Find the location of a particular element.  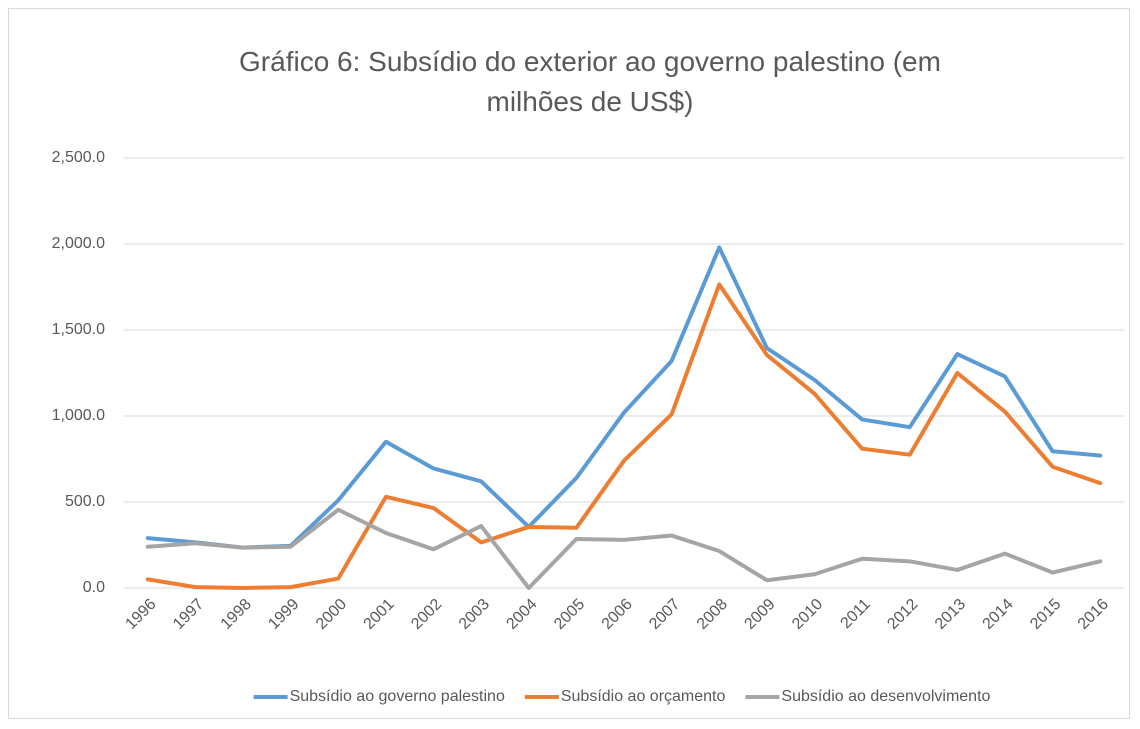

x-tick-label: 2001 is located at coordinates (379, 614).